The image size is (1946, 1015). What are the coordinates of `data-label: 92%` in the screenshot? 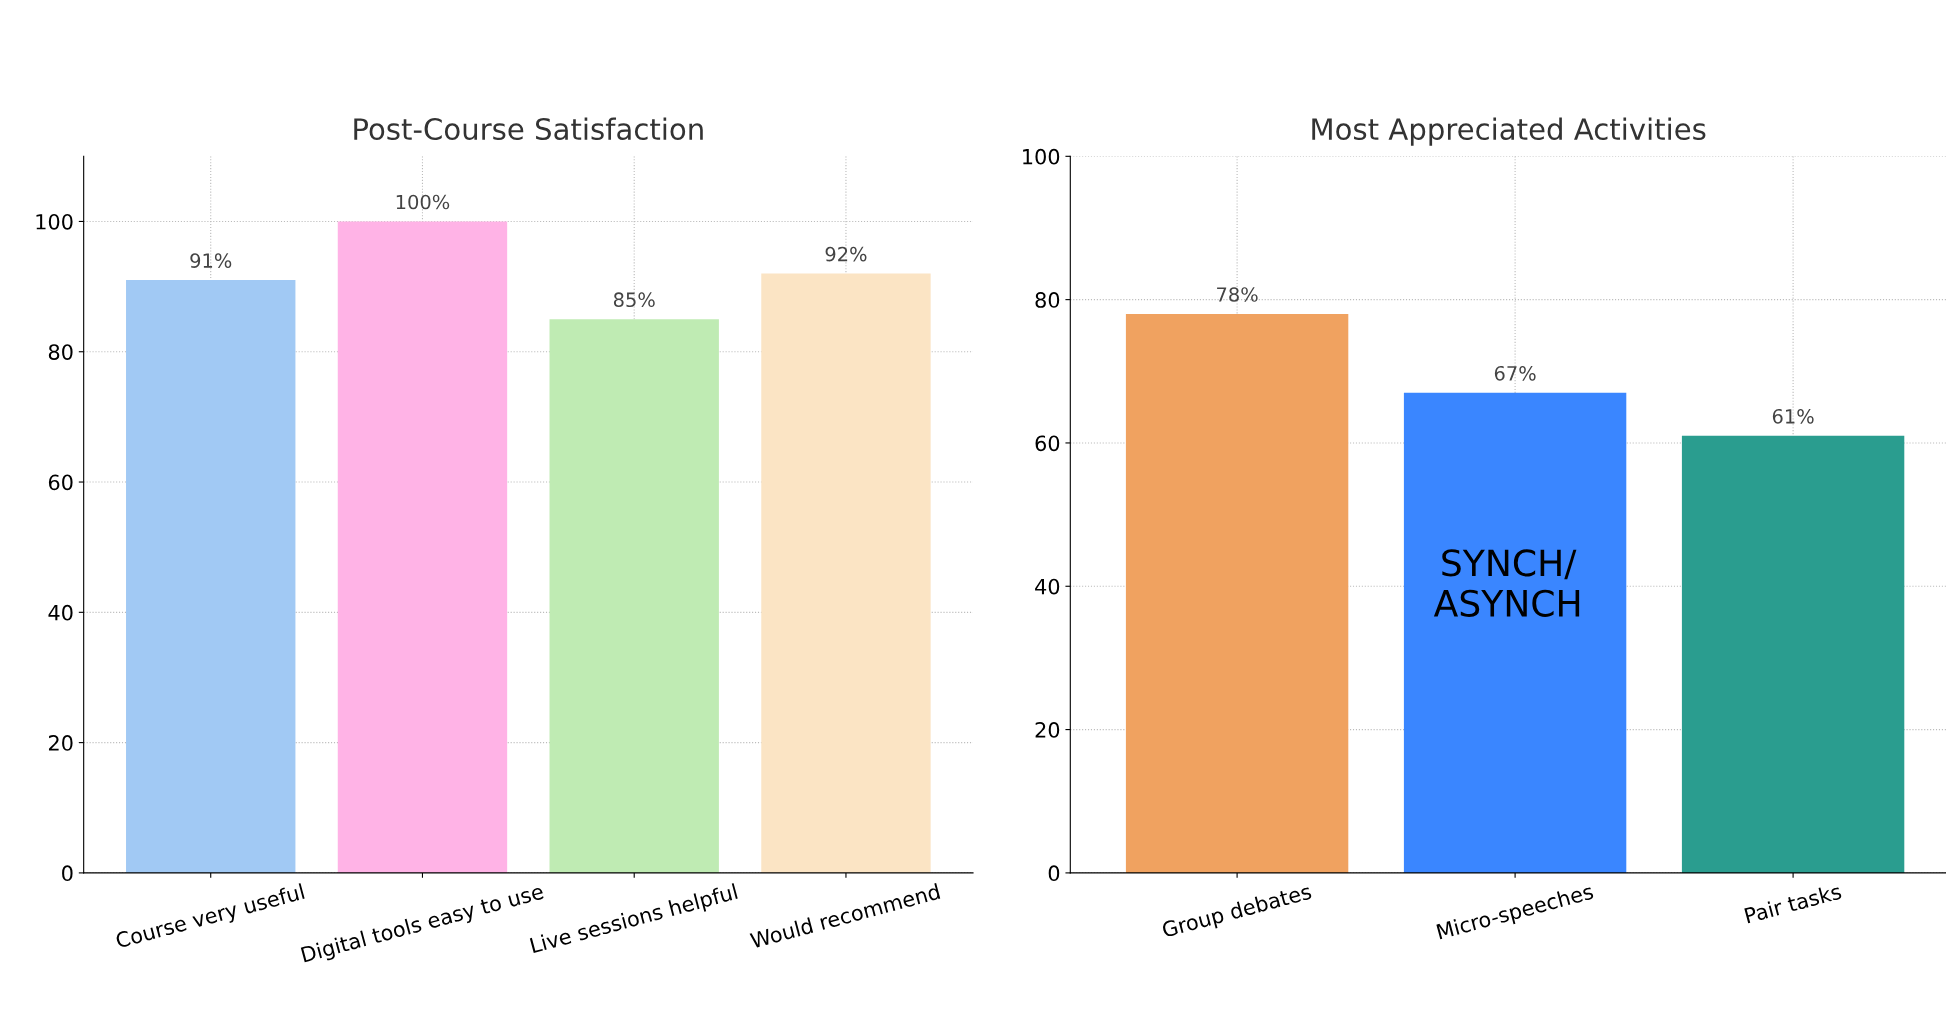 It's located at (846, 254).